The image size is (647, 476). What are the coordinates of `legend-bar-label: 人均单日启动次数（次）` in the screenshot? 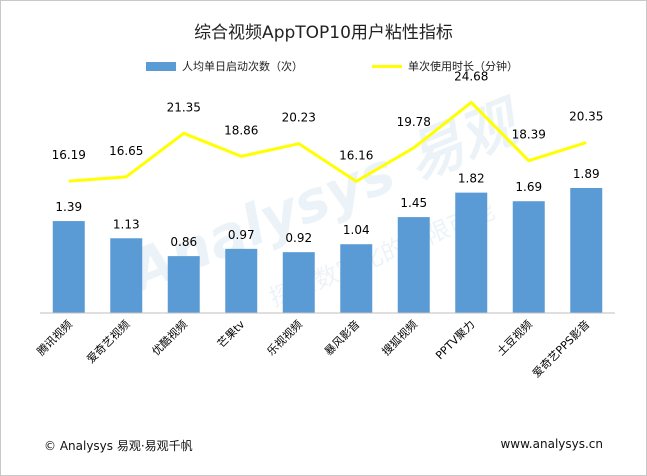 It's located at (242, 66).